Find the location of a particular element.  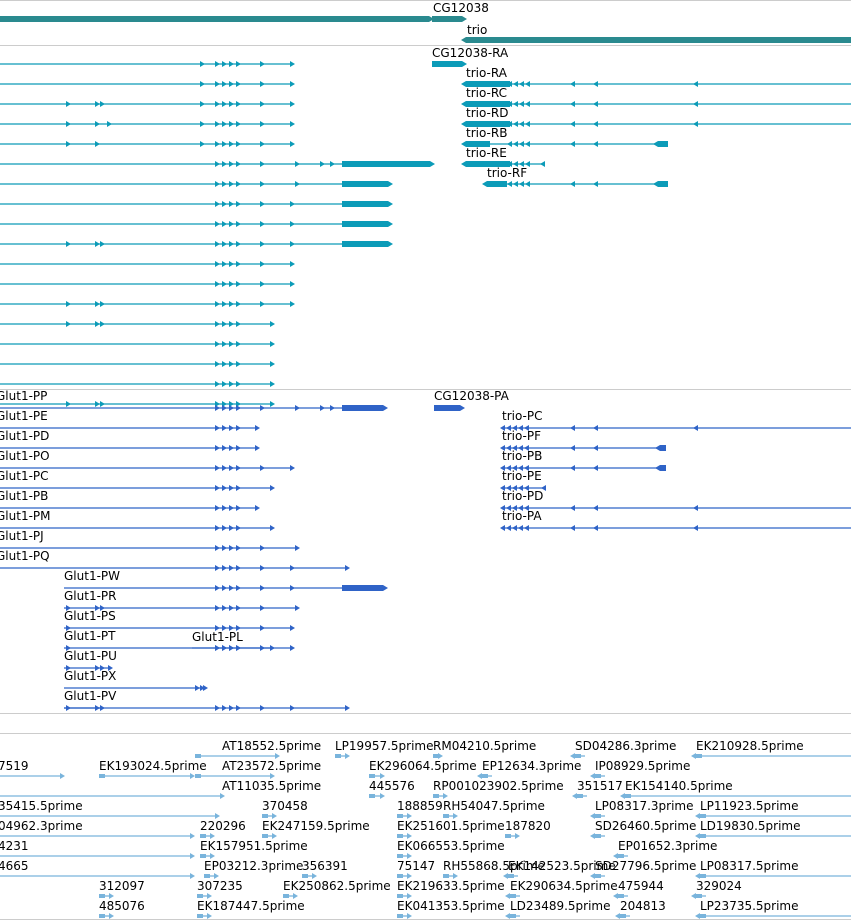

gene-feature is located at coordinates (217, 19).